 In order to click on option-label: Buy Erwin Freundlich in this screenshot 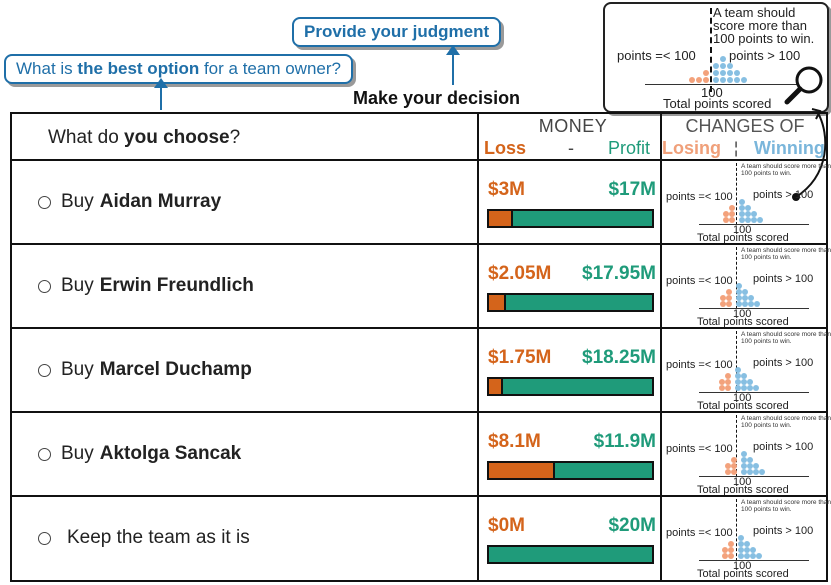, I will do `click(146, 286)`.